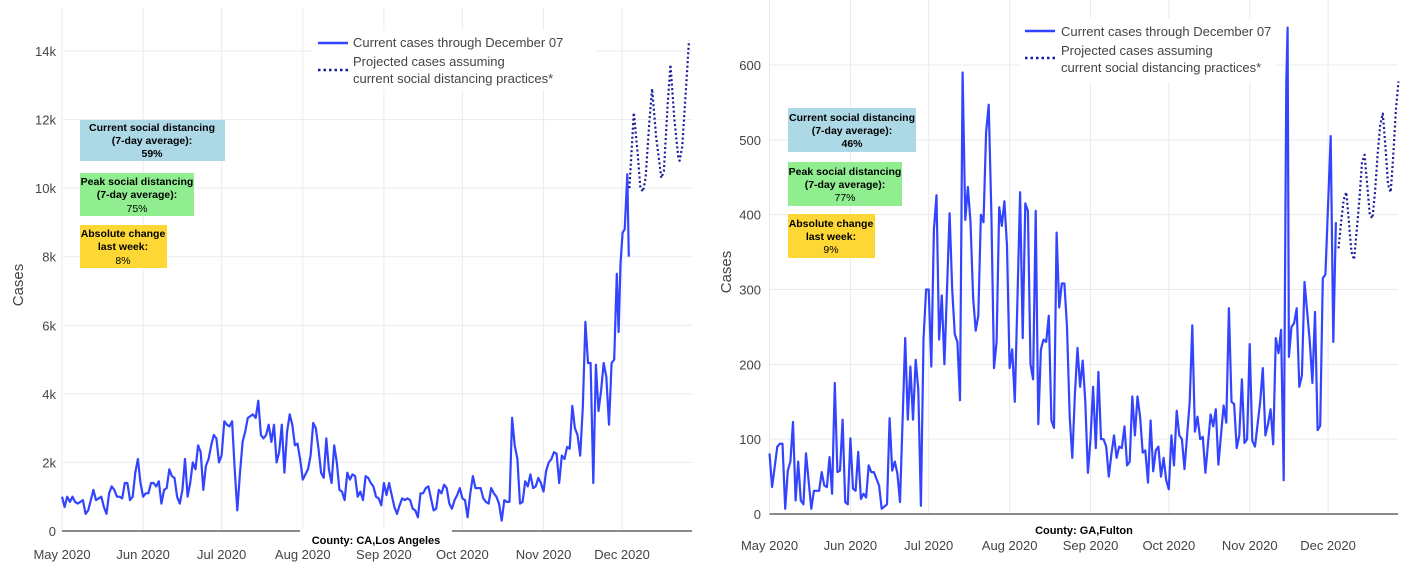  I want to click on y-tick-label: 500, so click(750, 140).